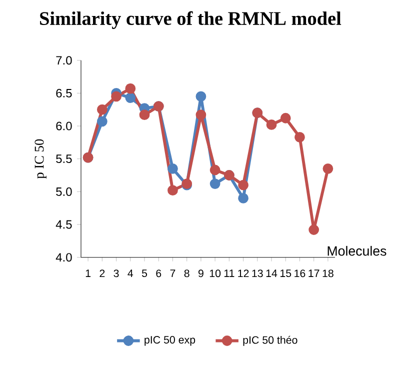  Describe the element at coordinates (215, 274) in the screenshot. I see `x-tick-label: 10` at that location.